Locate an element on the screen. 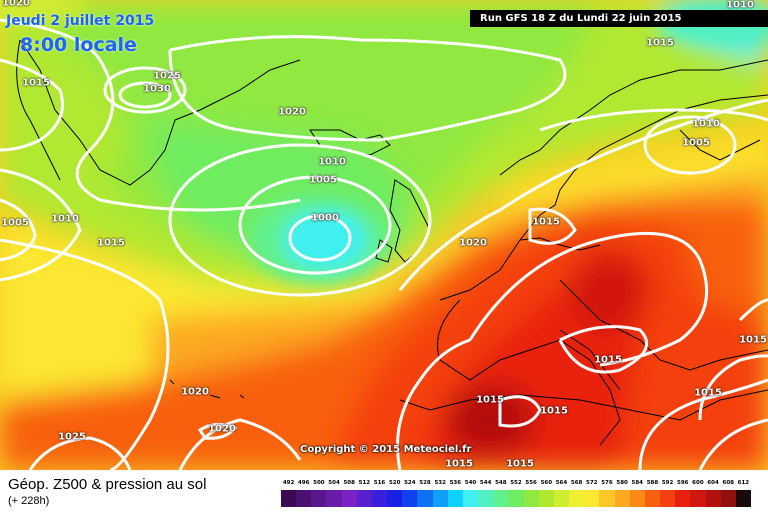 This screenshot has height=512, width=768. scale-step: 512 is located at coordinates (364, 493).